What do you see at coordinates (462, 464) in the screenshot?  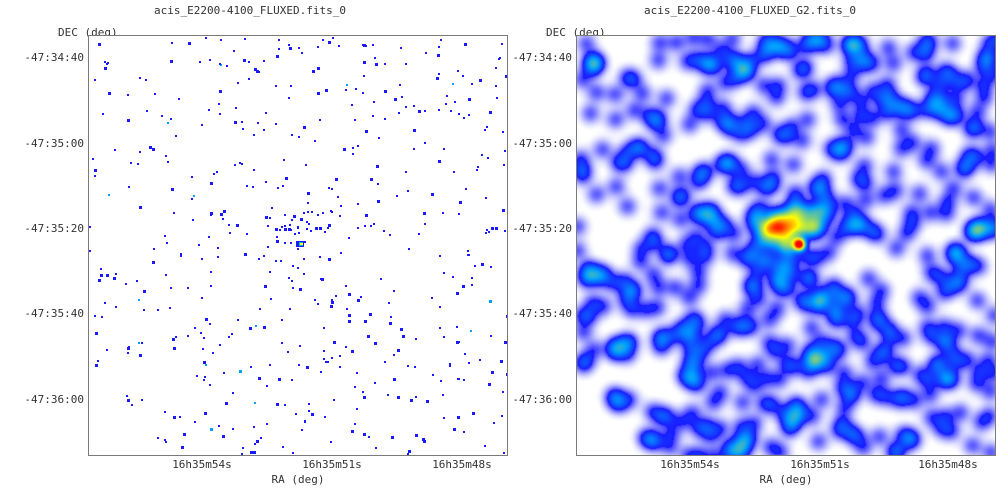 I see `x-tick-label: 16h35m48s` at bounding box center [462, 464].